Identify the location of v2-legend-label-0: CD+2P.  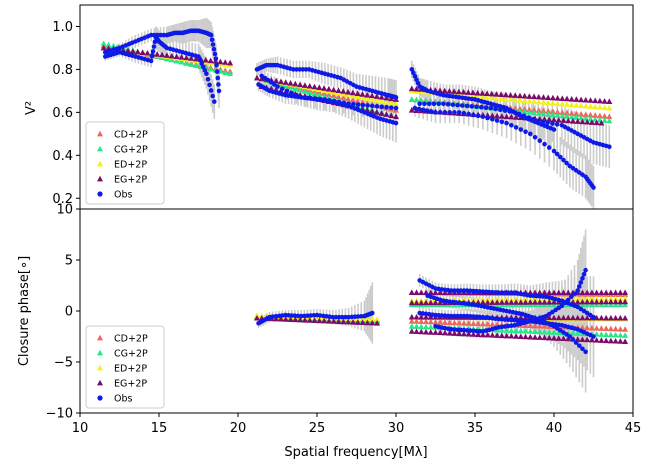
(131, 135).